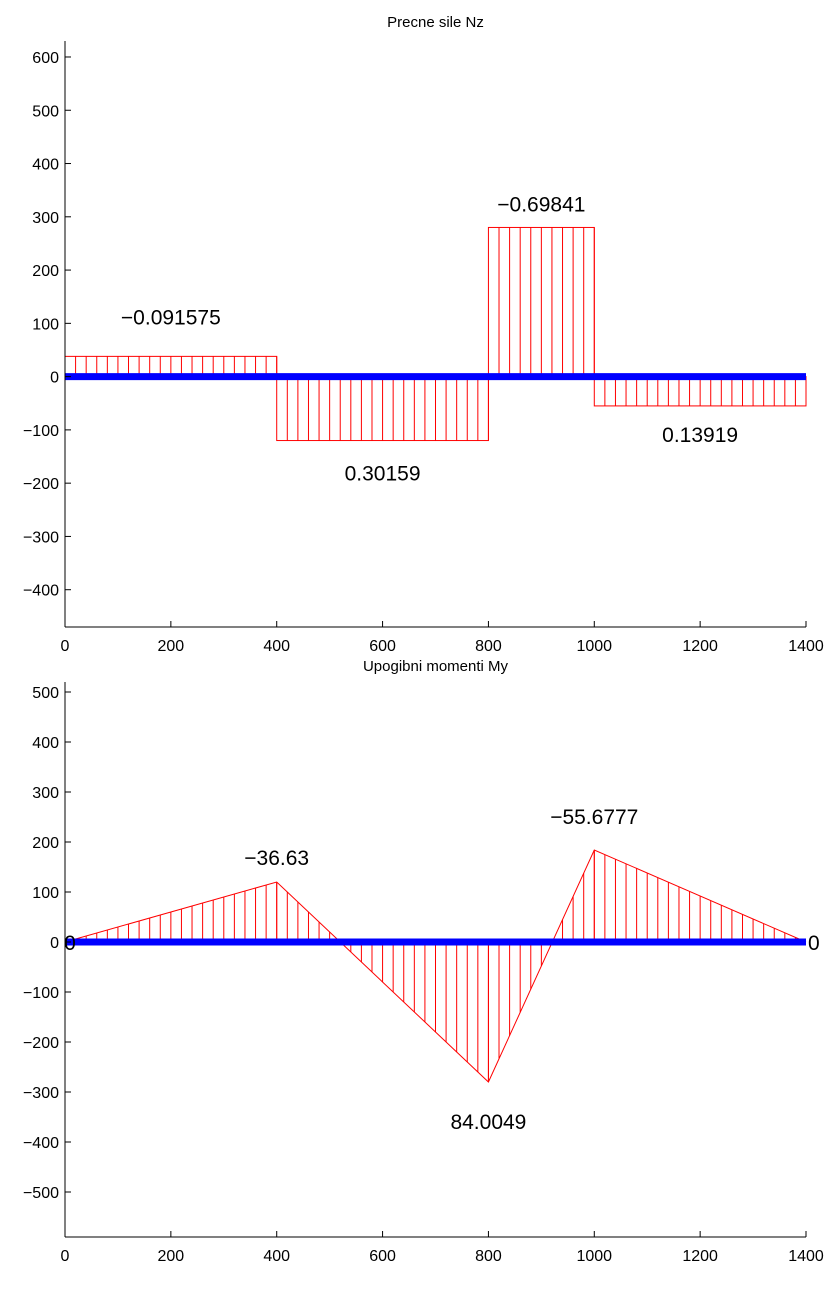  I want to click on y-tick-labels: −500 −400 −300 −200 −100 0 100 200 300 400 500, so click(41, 943).